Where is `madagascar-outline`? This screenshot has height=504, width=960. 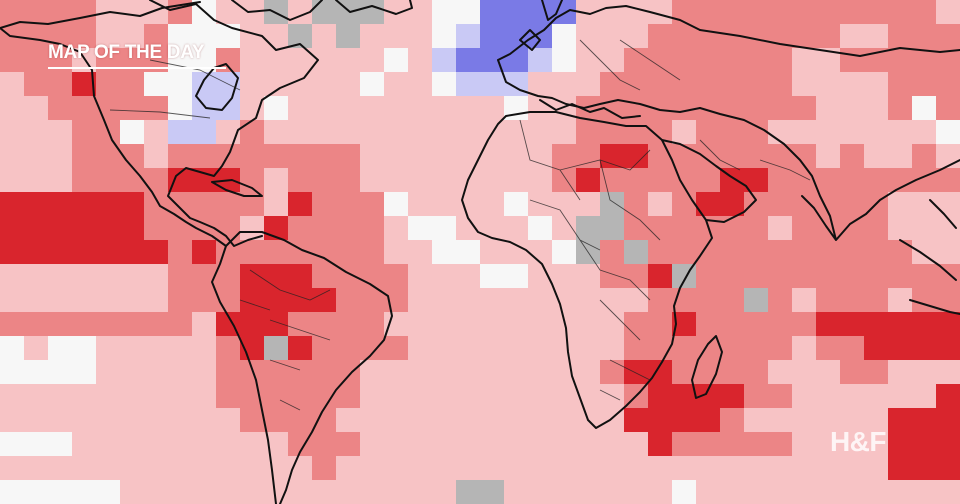
madagascar-outline is located at coordinates (707, 367).